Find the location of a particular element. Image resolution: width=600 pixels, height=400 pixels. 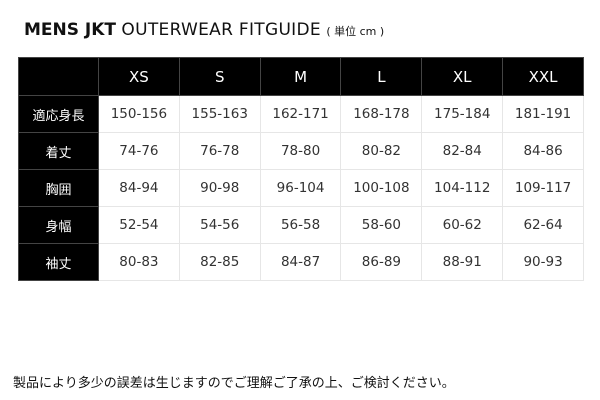

measurement-cell: 181-191 is located at coordinates (543, 114).